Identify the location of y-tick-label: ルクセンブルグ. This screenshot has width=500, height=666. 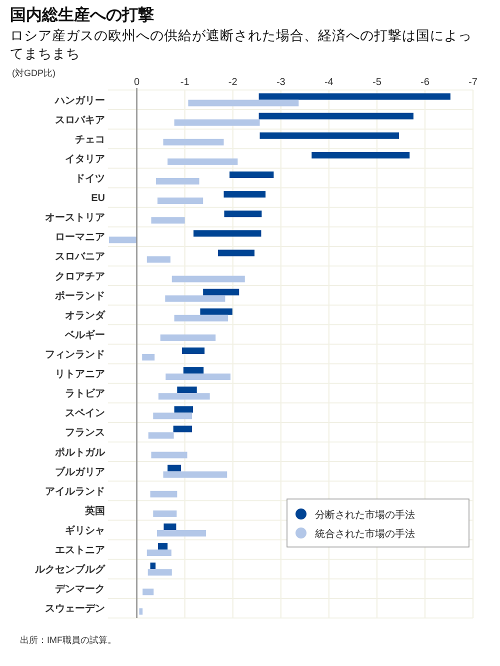
(70, 570).